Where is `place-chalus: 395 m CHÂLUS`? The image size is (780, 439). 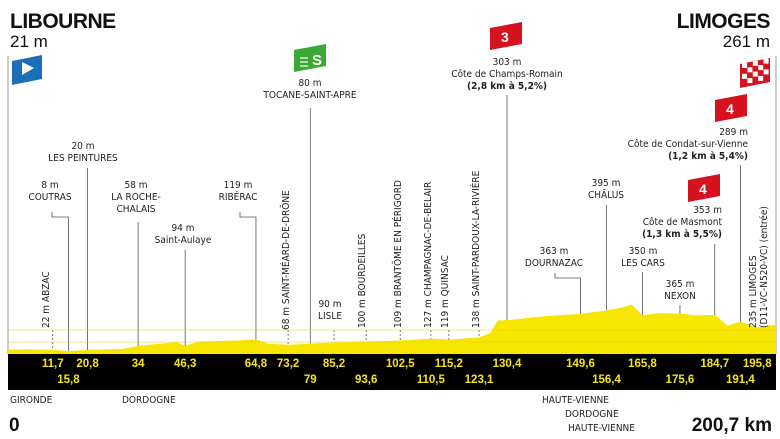 place-chalus: 395 m CHÂLUS is located at coordinates (606, 190).